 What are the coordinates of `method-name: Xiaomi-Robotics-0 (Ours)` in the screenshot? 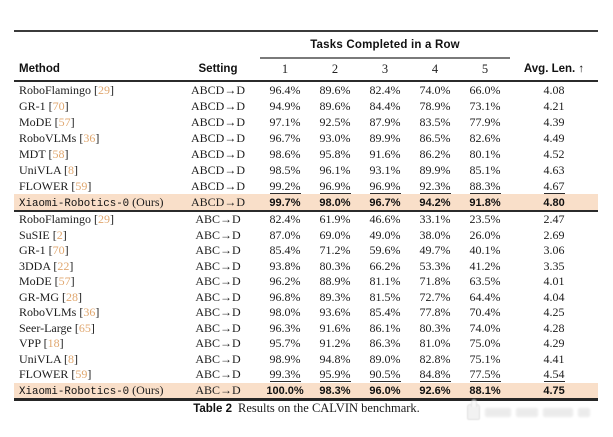 It's located at (95, 391).